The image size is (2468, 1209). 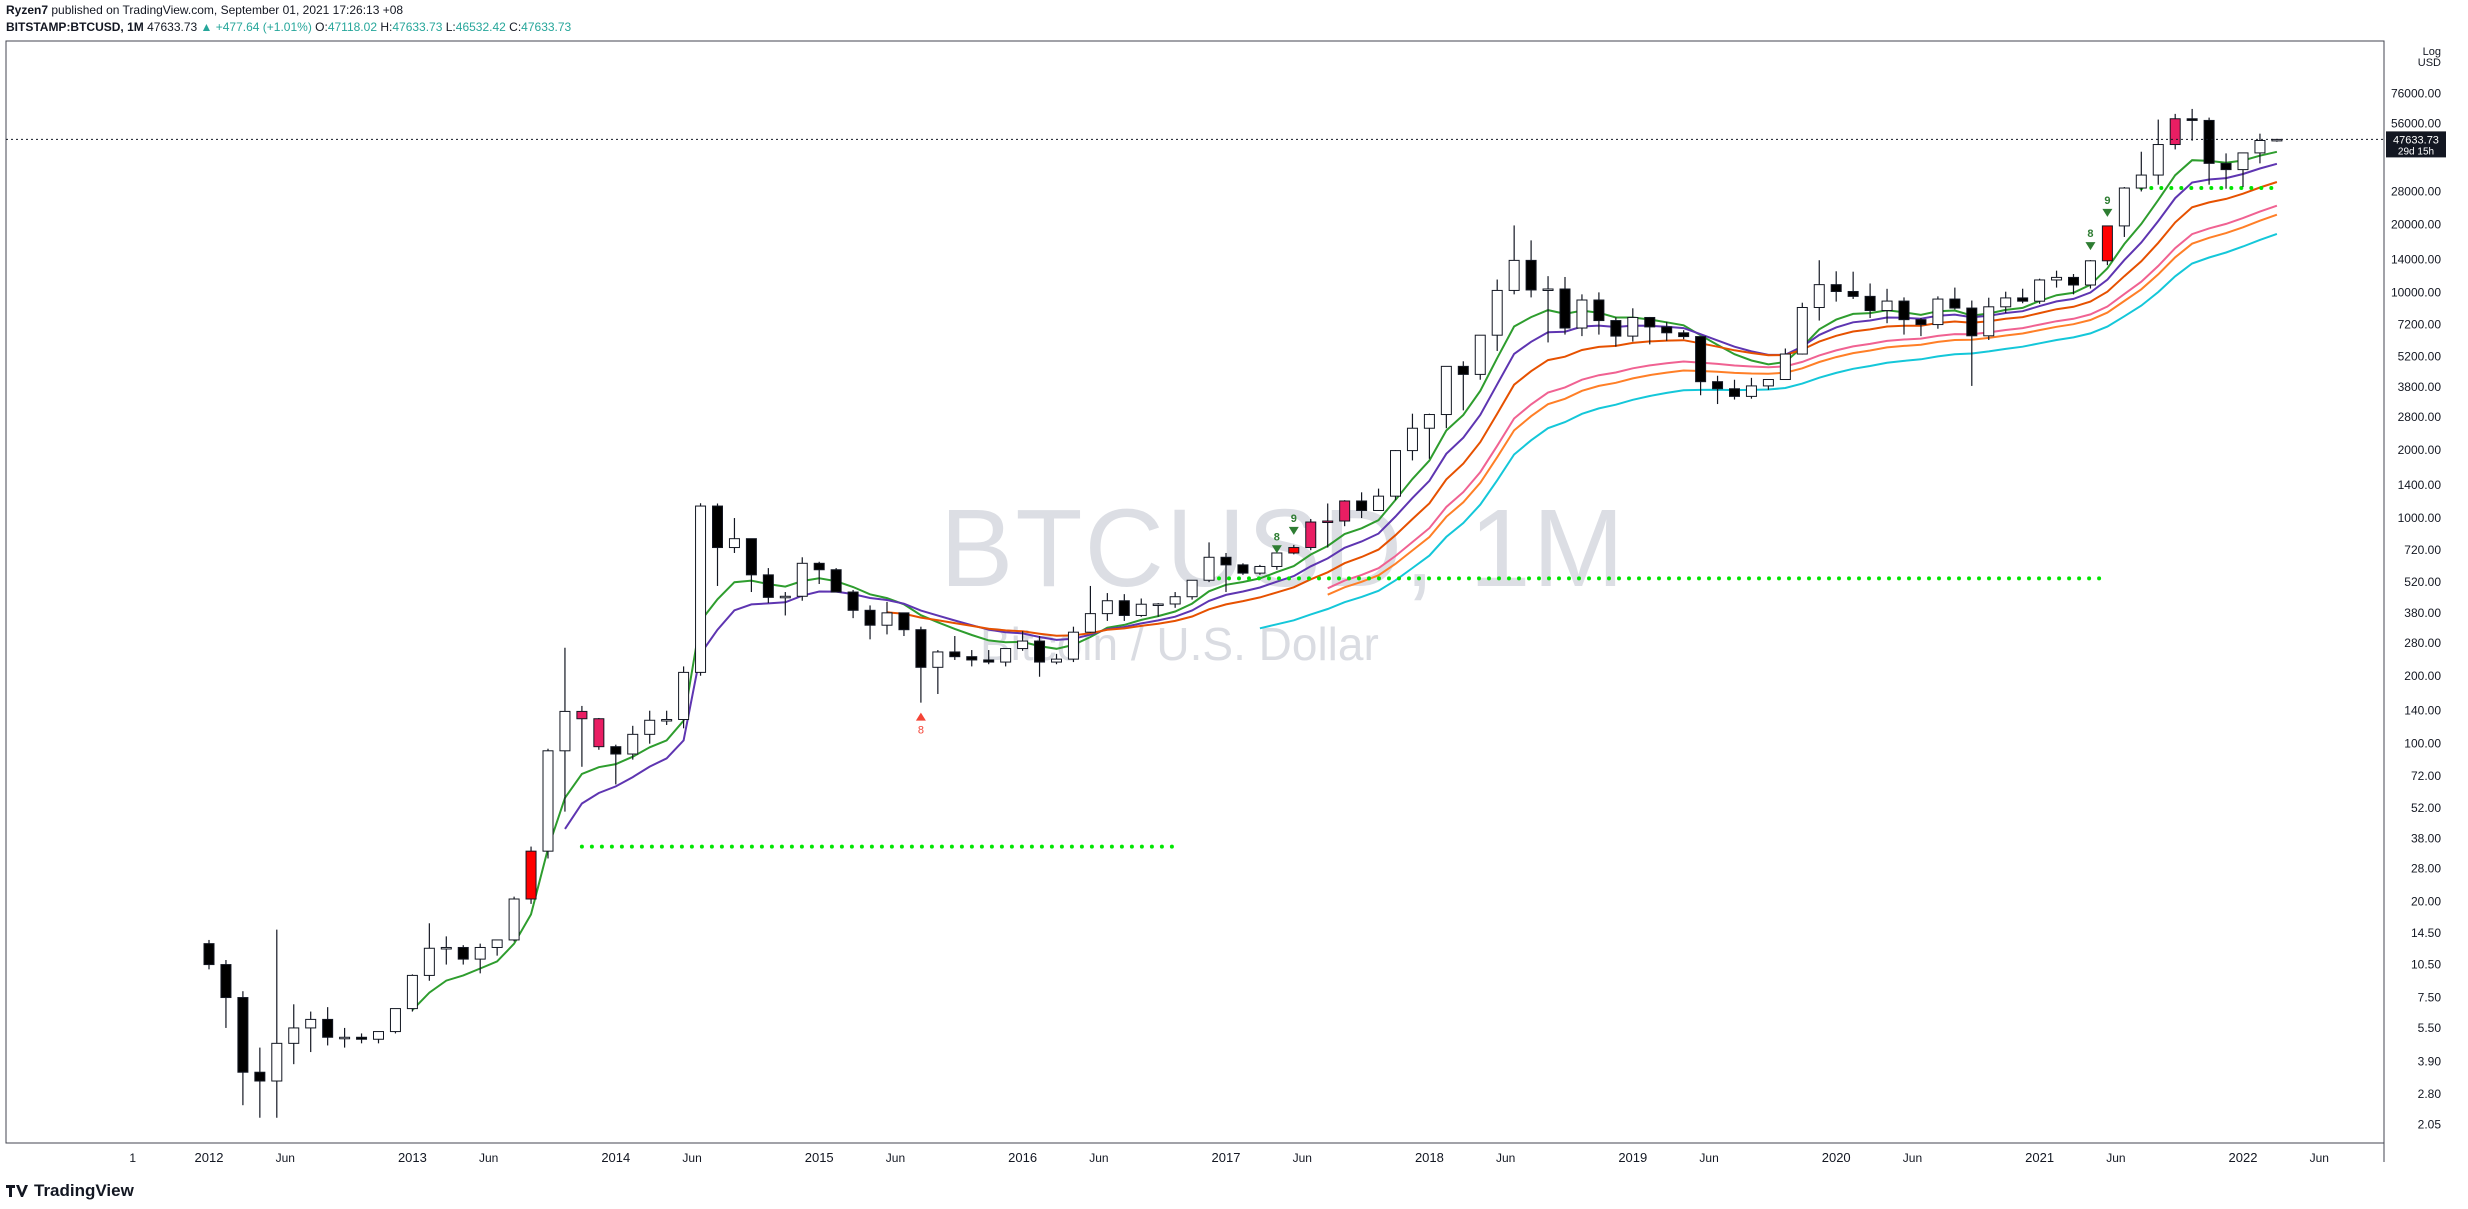 I want to click on price-tick-label: 1000.00, so click(x=2420, y=518).